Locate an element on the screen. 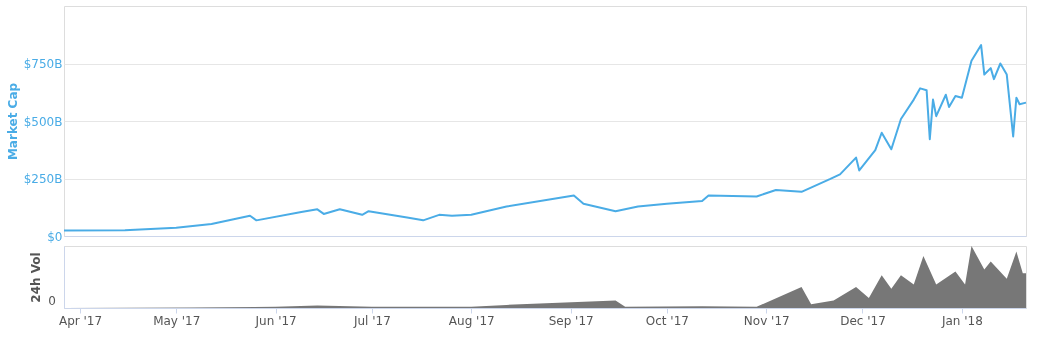  x-tick-label: Jul '17 is located at coordinates (371, 320).